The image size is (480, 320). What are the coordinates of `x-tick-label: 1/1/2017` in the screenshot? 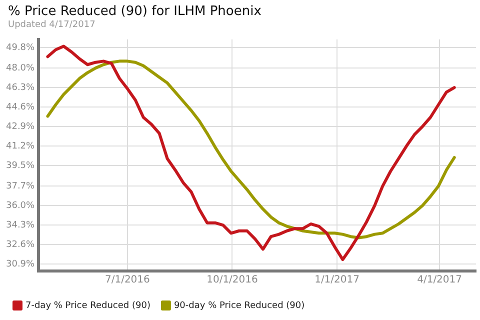 It's located at (337, 280).